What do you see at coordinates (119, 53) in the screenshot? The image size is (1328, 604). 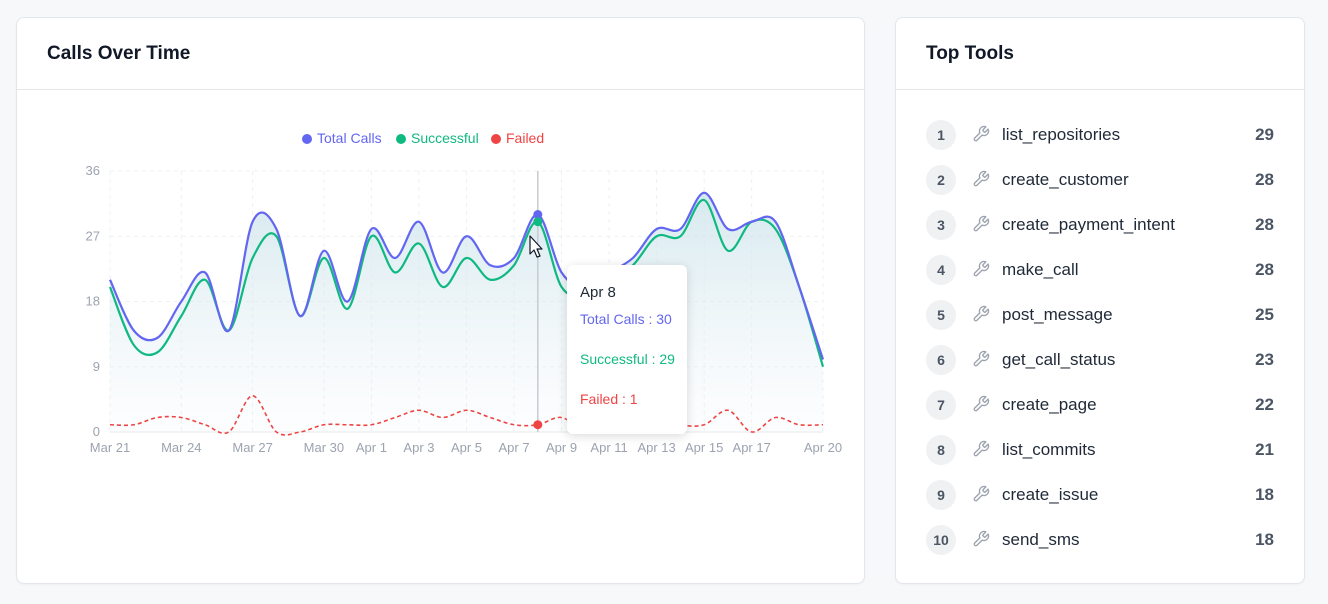 I see `calls-card-title: Calls Over Time` at bounding box center [119, 53].